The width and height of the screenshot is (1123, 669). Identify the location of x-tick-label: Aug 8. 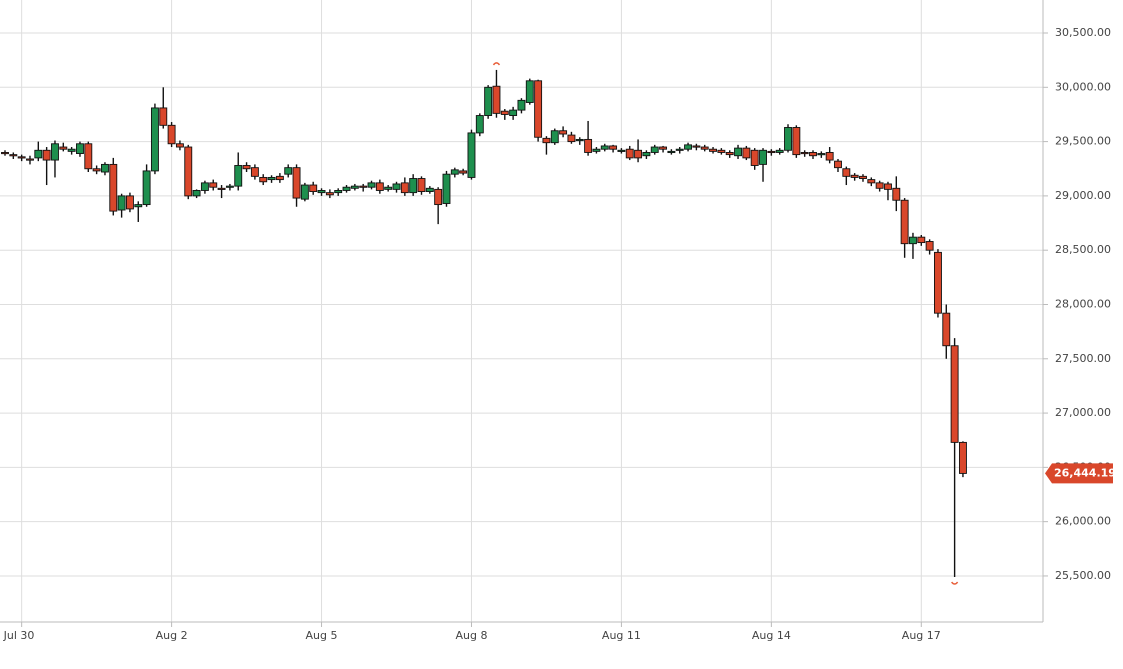
(471, 635).